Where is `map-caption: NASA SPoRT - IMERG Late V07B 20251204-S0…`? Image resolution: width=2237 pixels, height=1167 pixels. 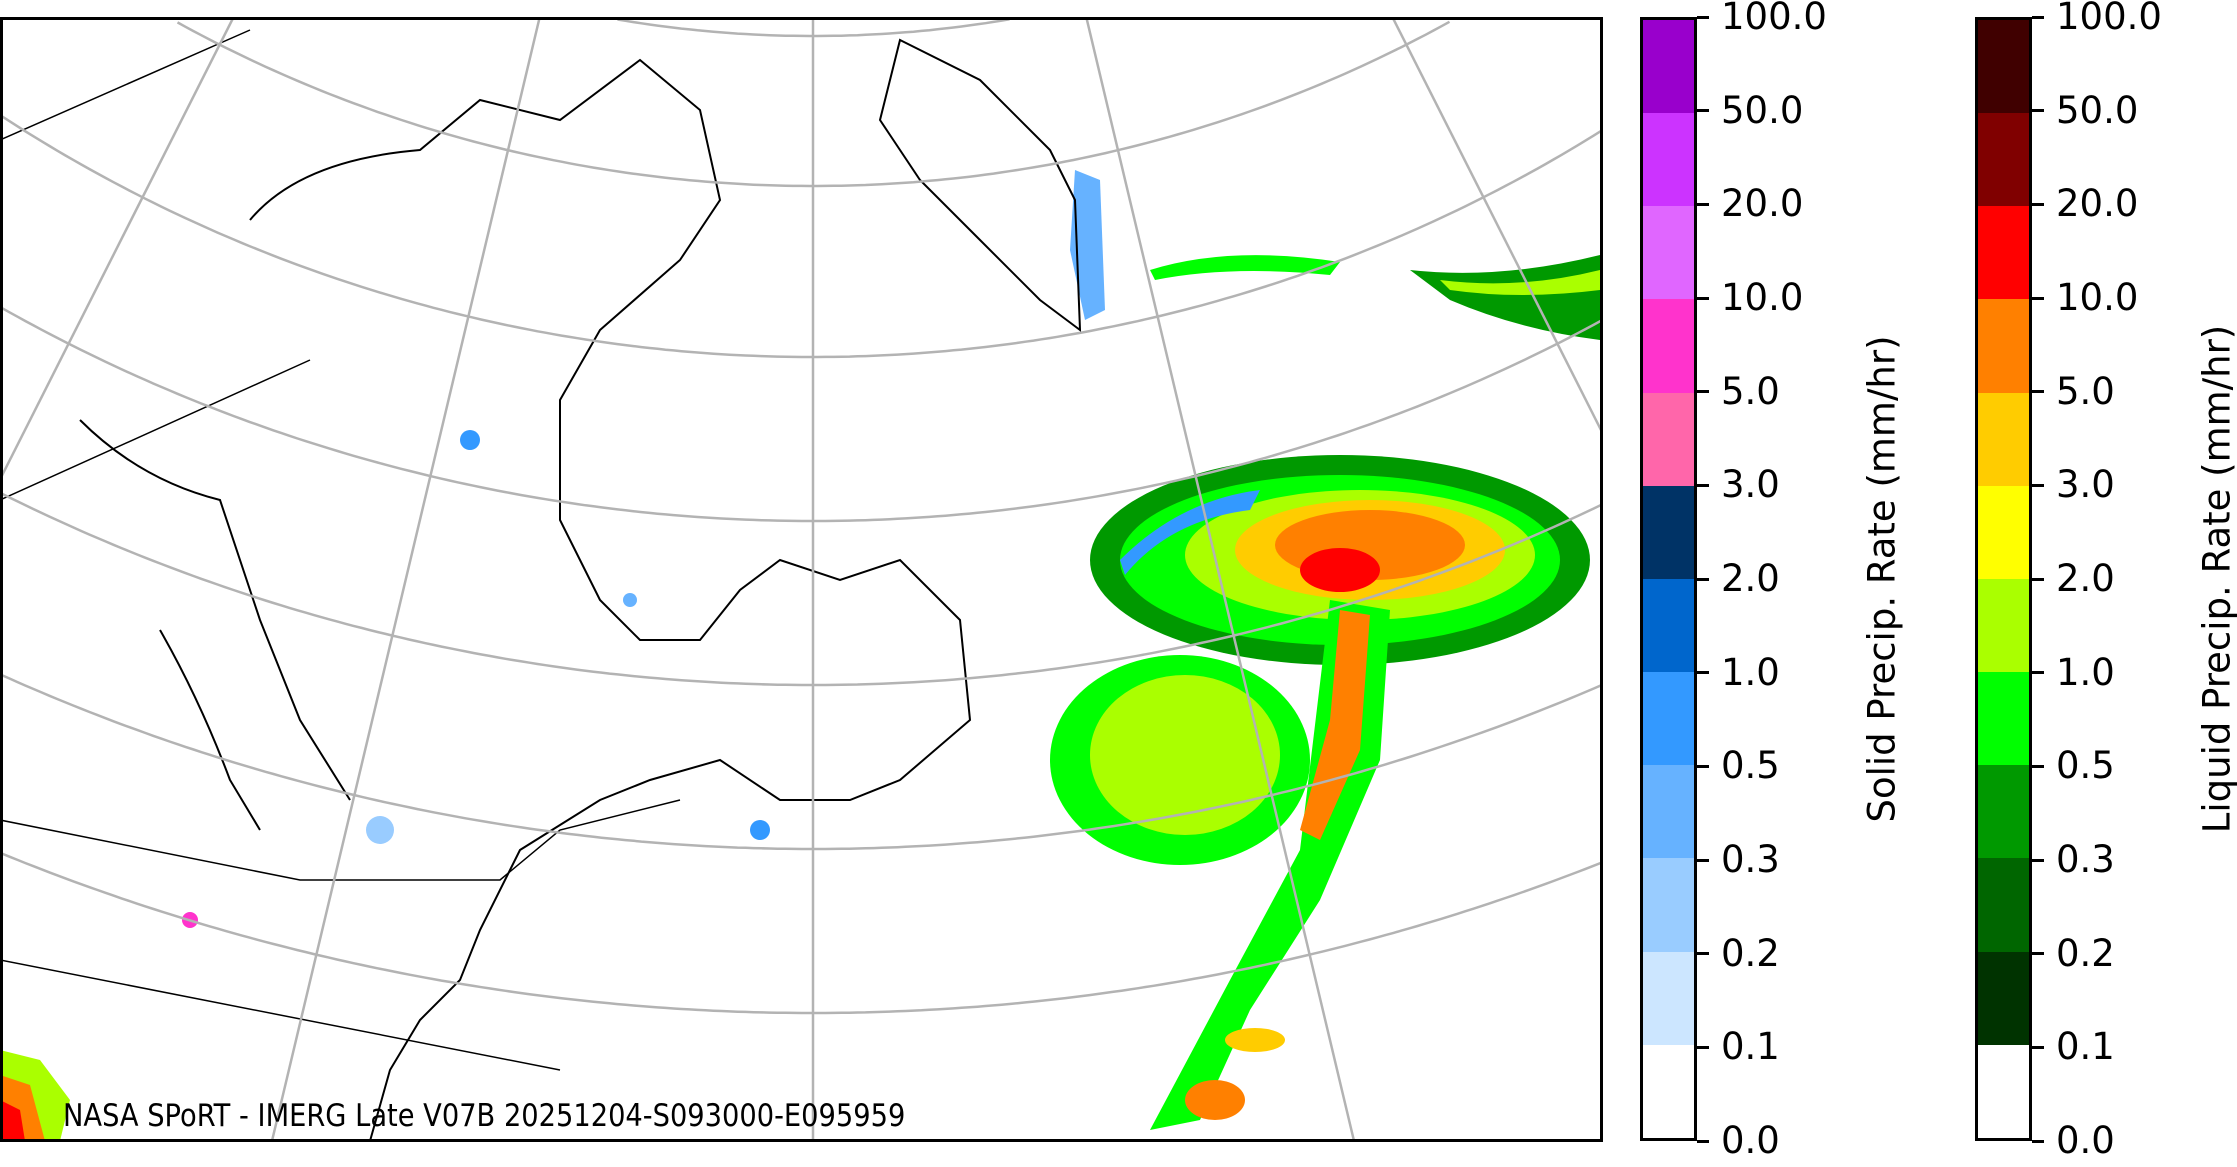
map-caption: NASA SPoRT - IMERG Late V07B 20251204-S0… is located at coordinates (484, 1116).